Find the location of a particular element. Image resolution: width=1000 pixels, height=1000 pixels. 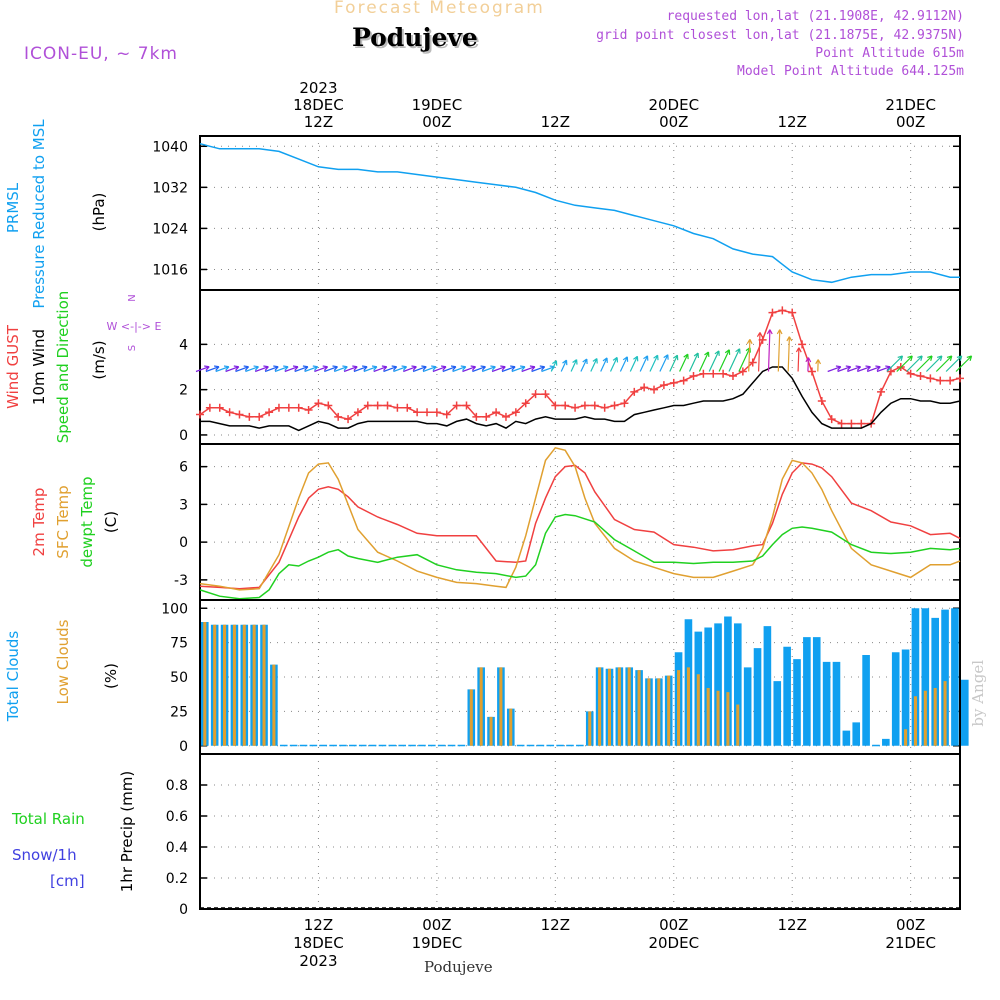

time-tick-bottom: 19DEC is located at coordinates (437, 943).